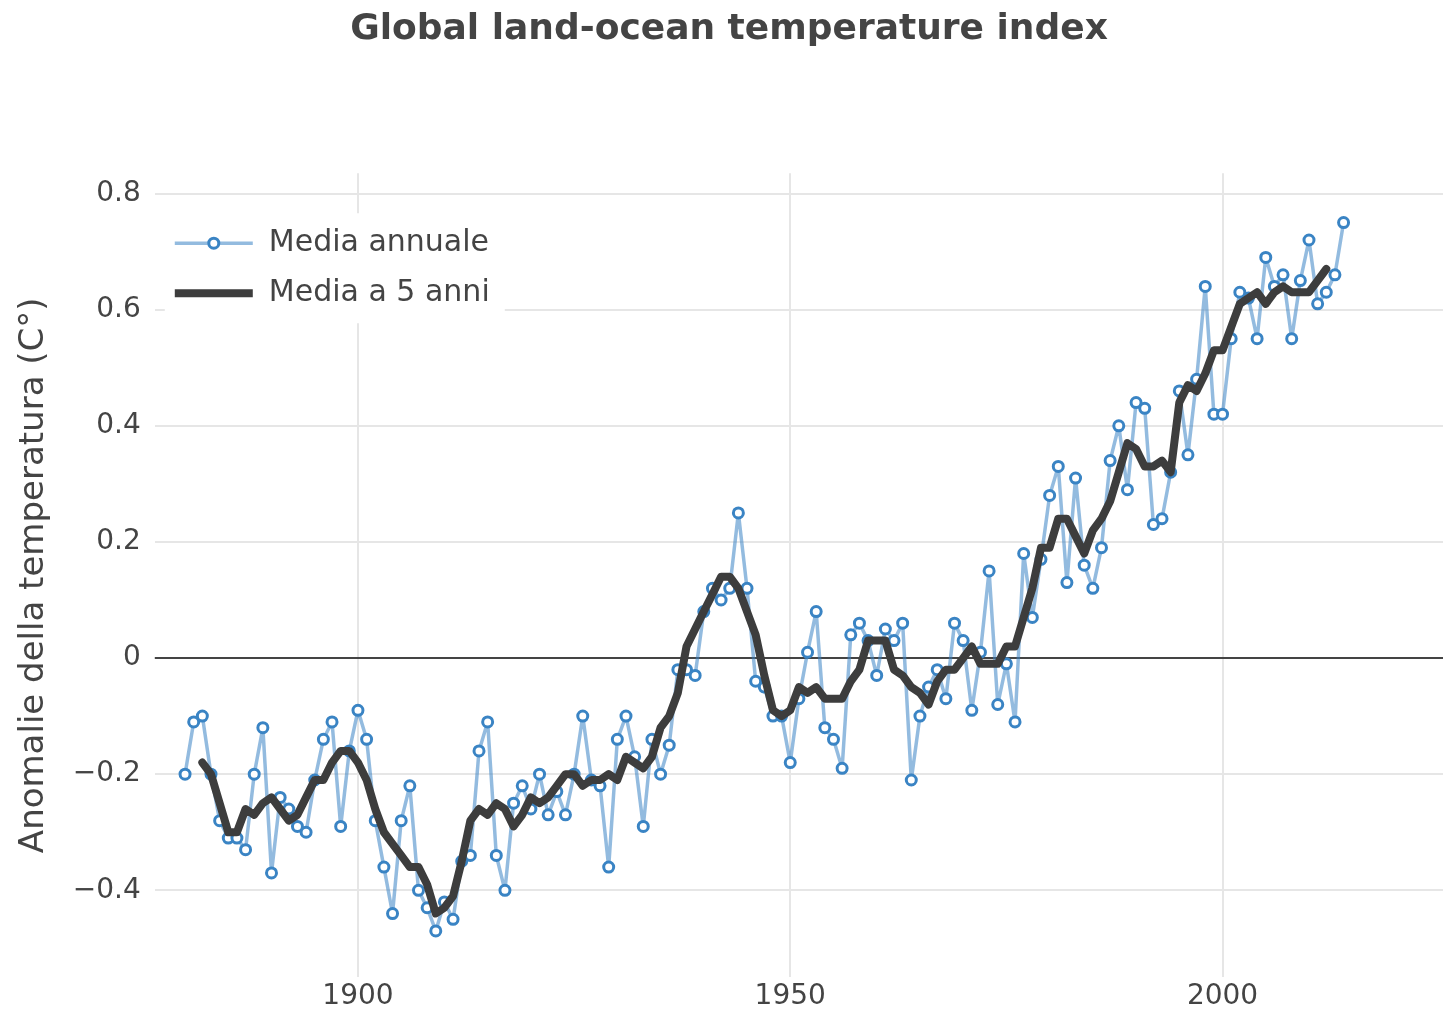  Describe the element at coordinates (379, 240) in the screenshot. I see `legend-label: Media annuale` at that location.